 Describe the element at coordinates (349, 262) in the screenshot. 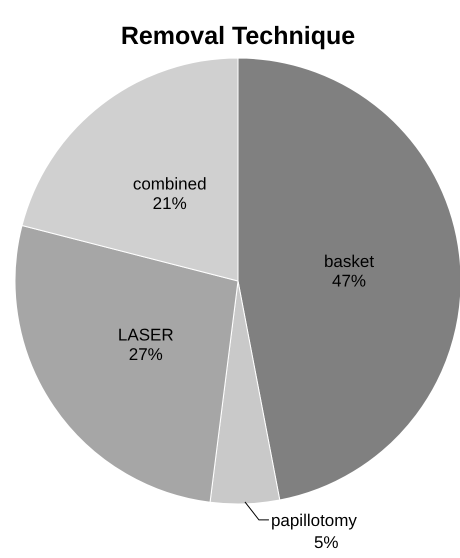

I see `slice-label: basket` at that location.